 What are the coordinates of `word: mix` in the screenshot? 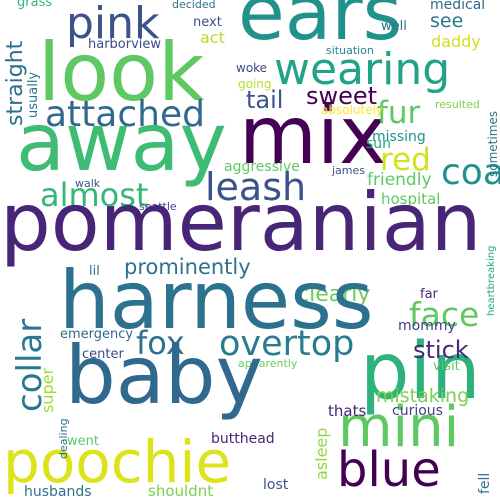 It's located at (313, 135).